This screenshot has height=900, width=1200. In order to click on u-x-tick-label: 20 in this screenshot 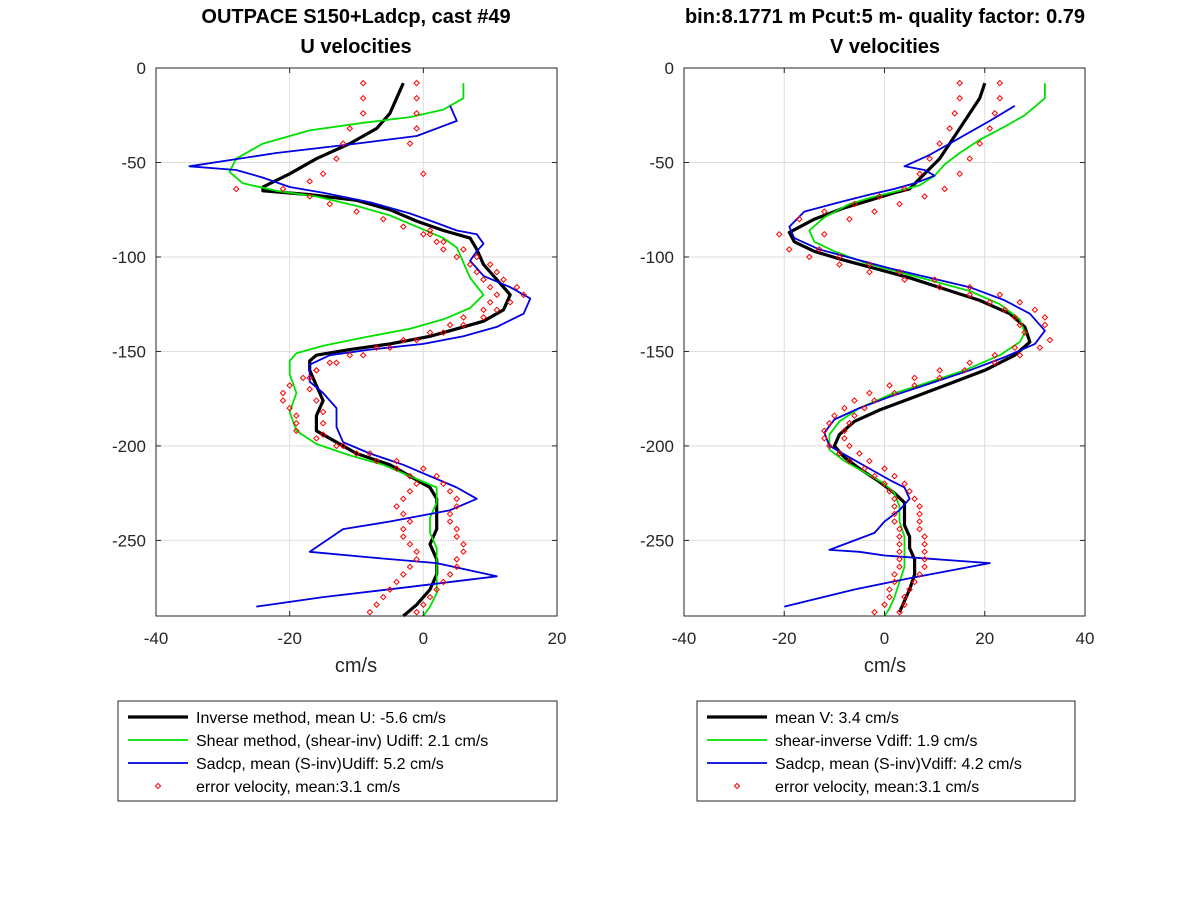, I will do `click(557, 638)`.